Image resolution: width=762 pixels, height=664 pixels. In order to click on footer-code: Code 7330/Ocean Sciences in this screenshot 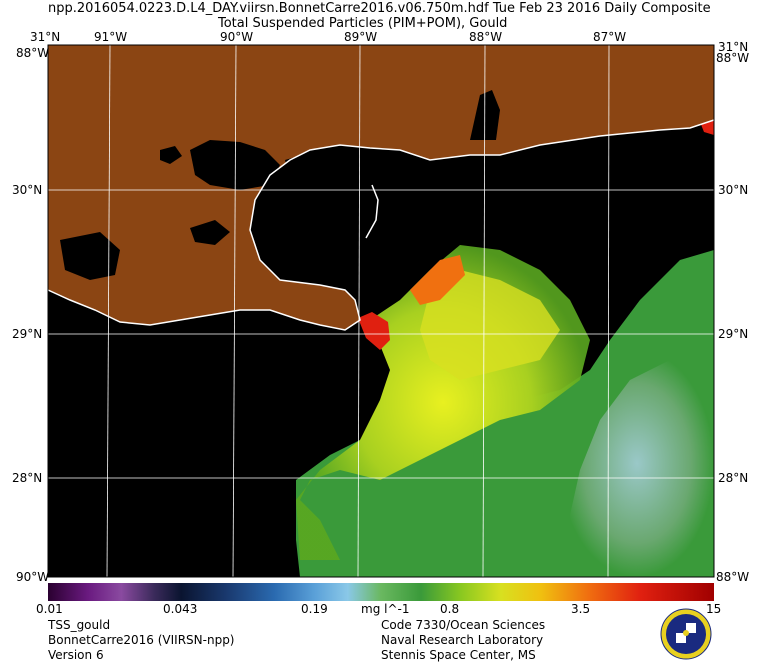, I will do `click(463, 625)`.